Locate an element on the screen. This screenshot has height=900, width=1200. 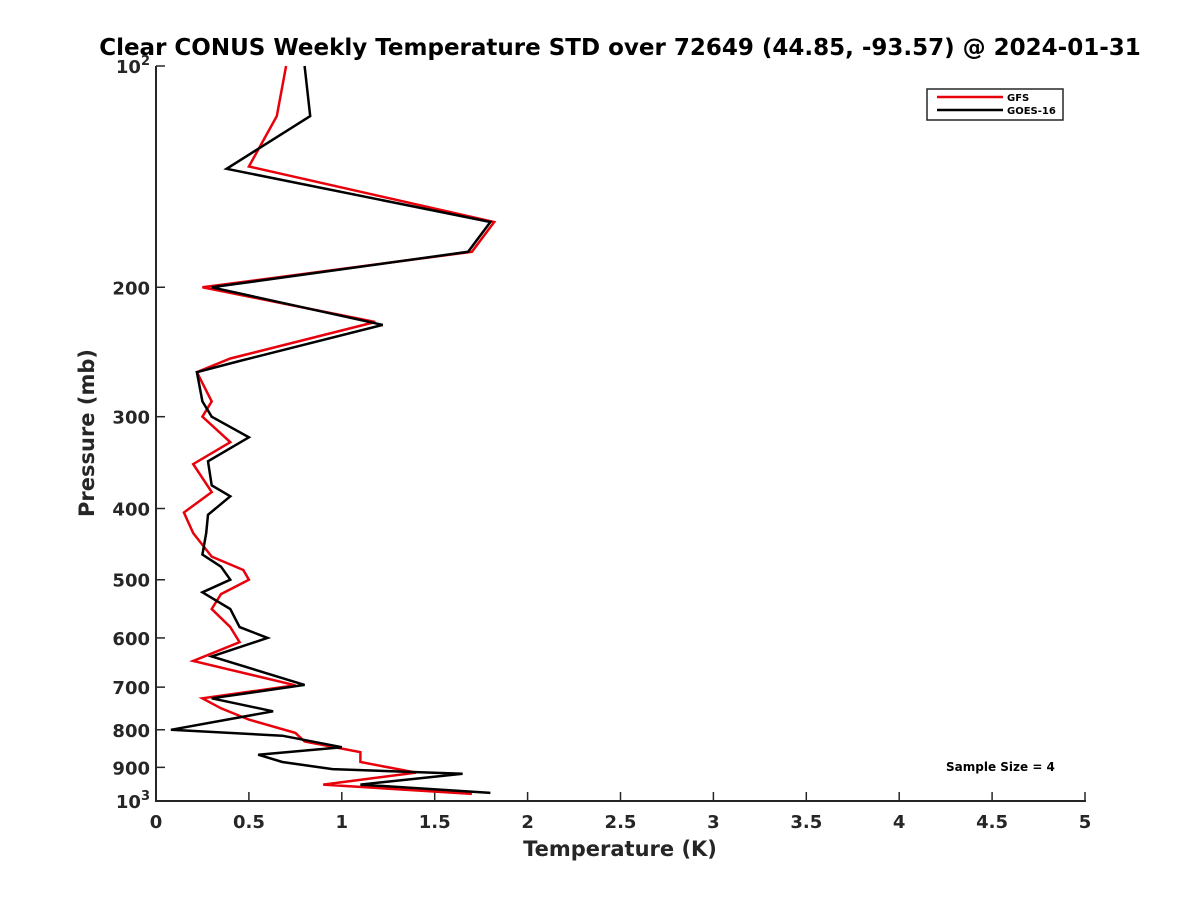
legend-label-goes16: GOES-16 is located at coordinates (1031, 111).